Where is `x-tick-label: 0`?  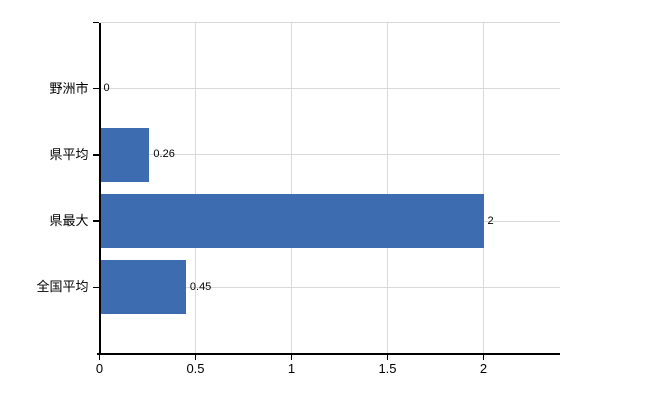
x-tick-label: 0 is located at coordinates (99, 368).